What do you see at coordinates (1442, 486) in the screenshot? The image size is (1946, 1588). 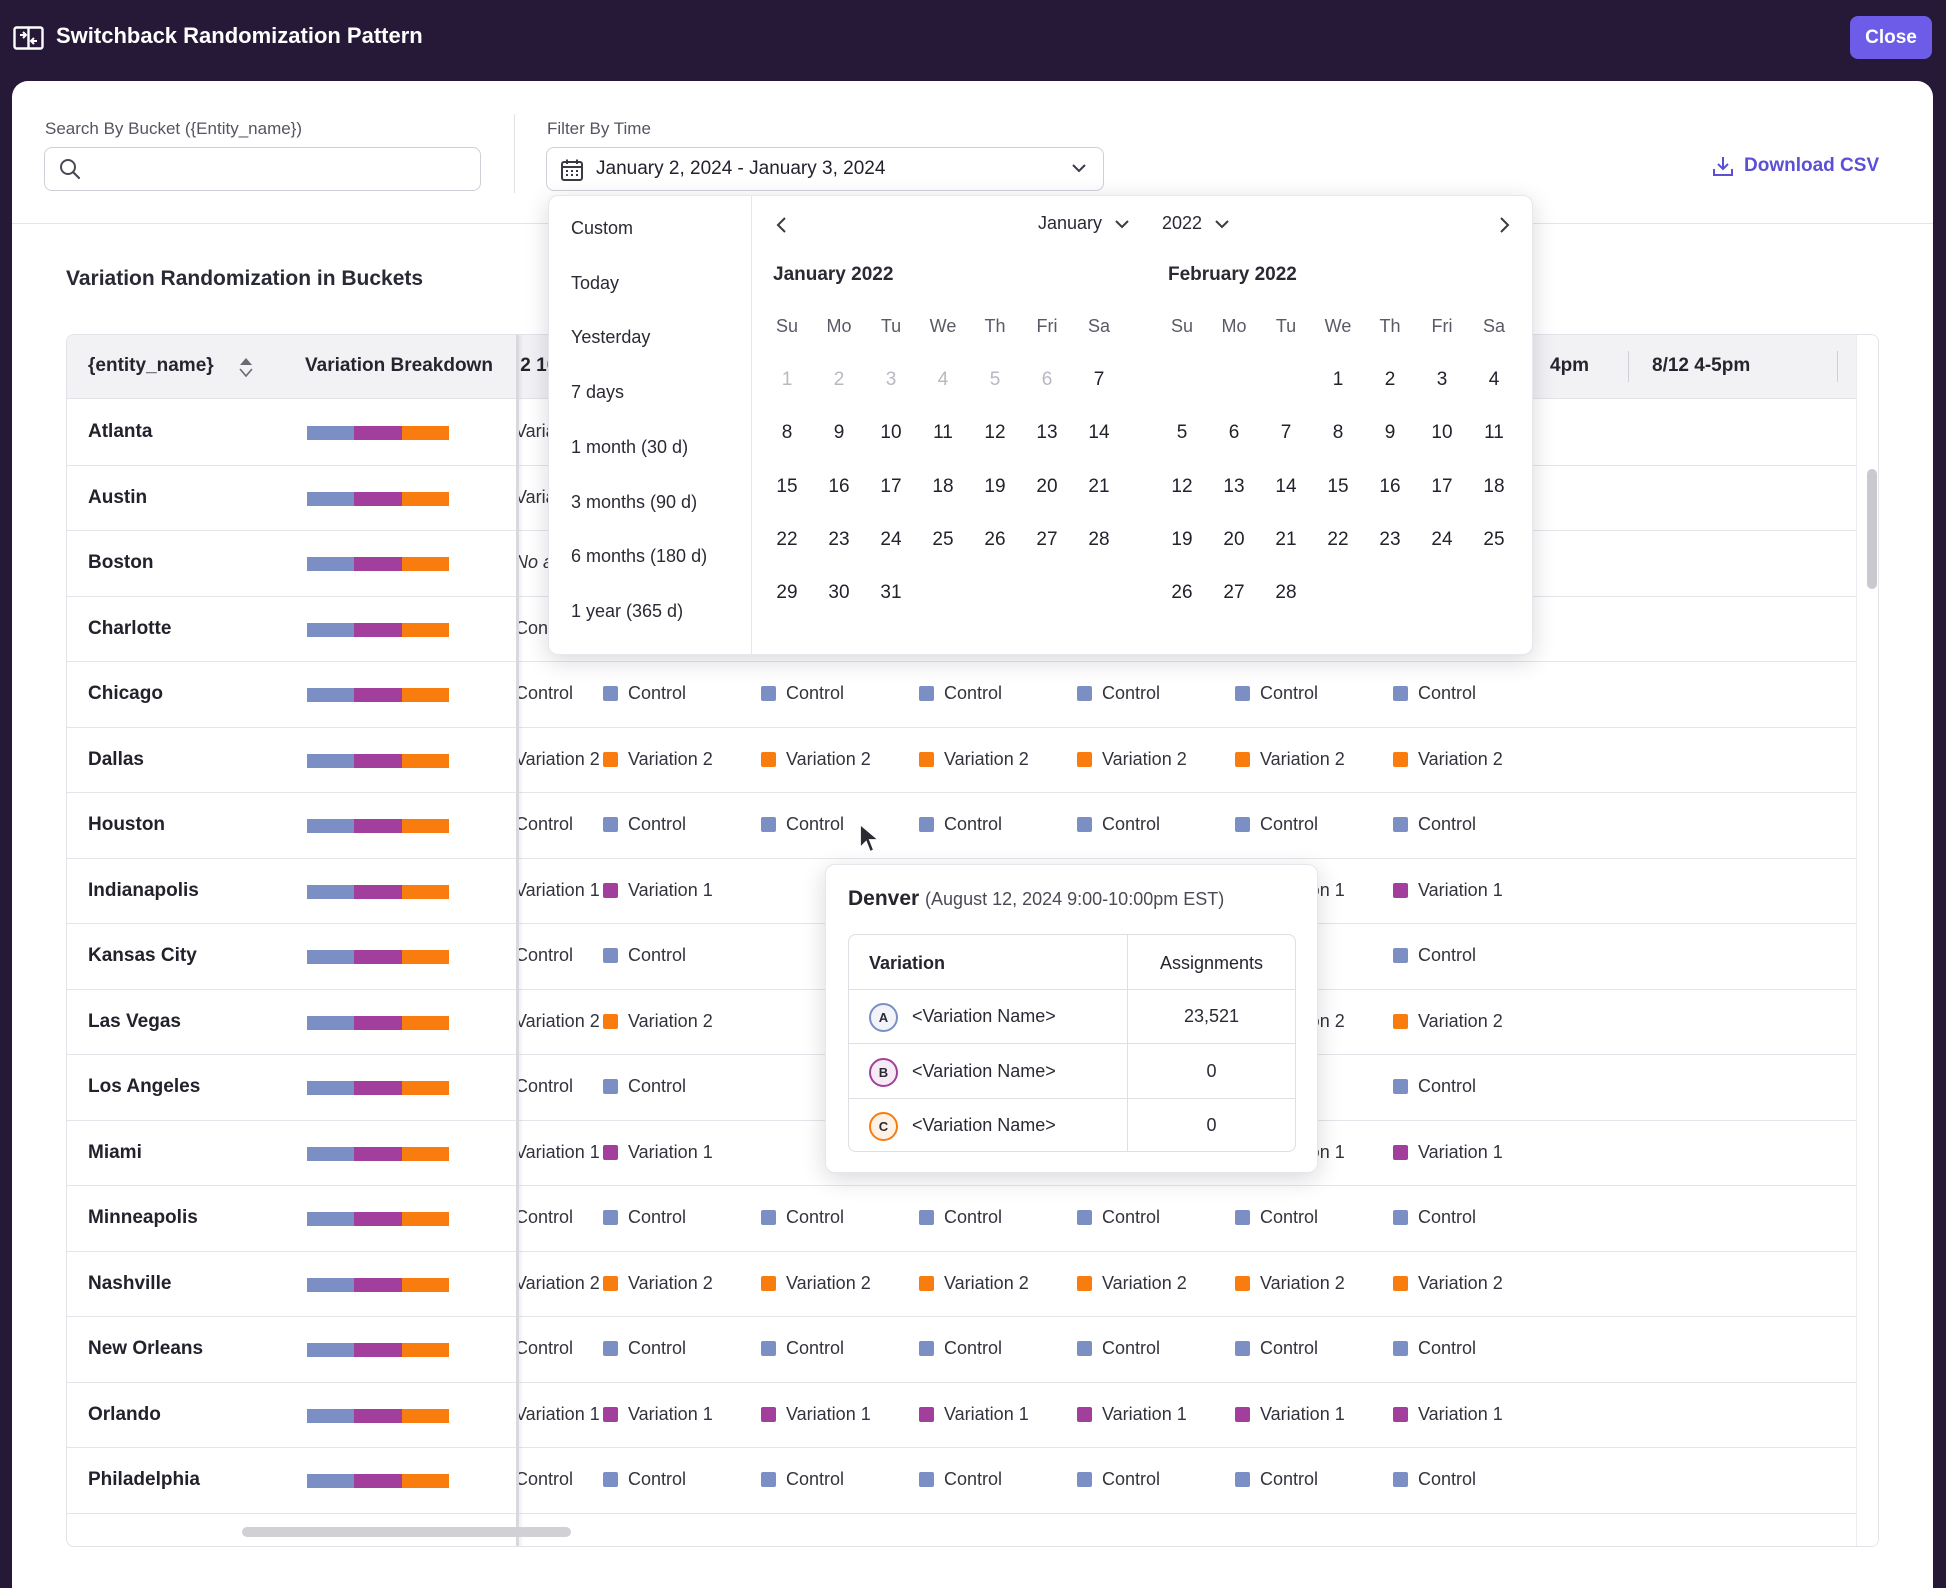 I see `calendar-day: 17` at bounding box center [1442, 486].